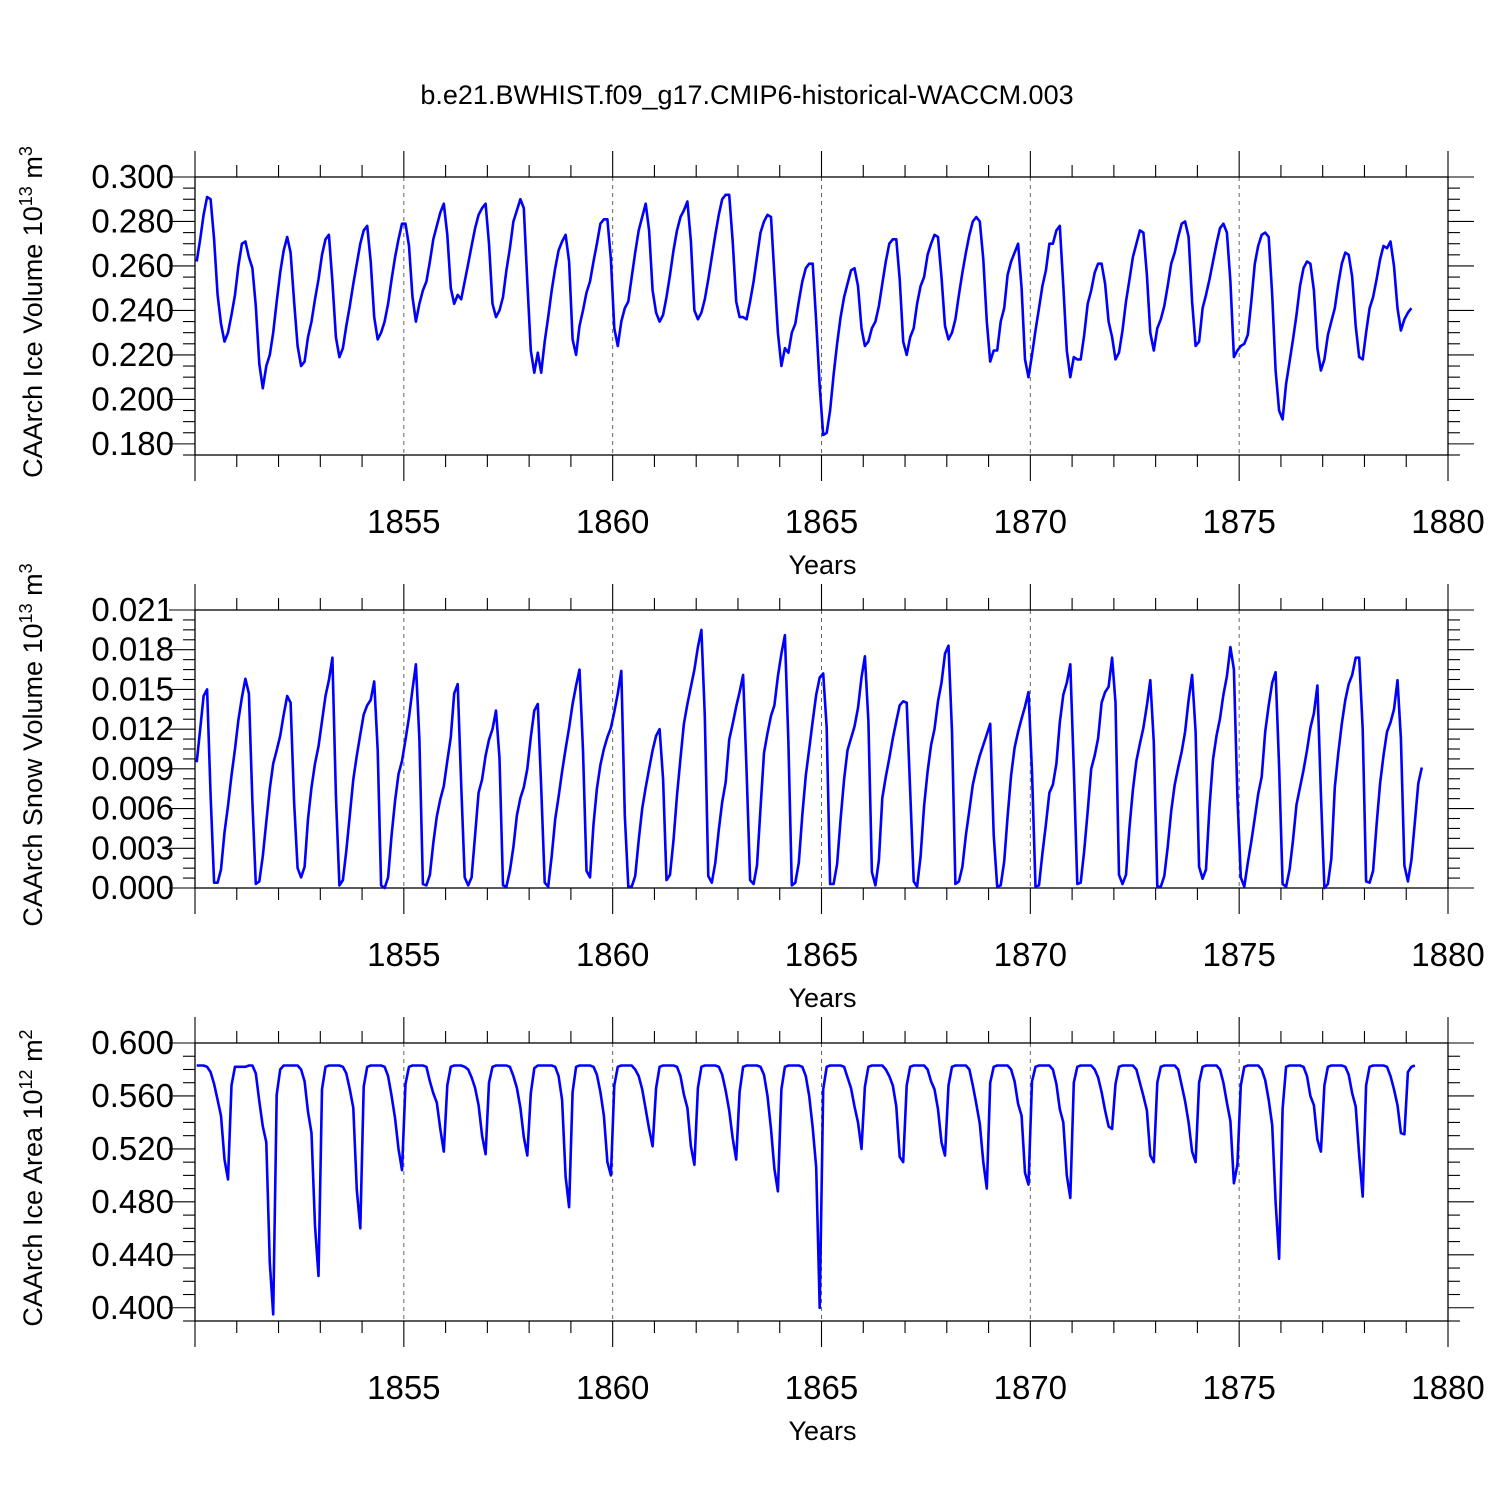  I want to click on y-tick-label: 0.280, so click(132, 220).